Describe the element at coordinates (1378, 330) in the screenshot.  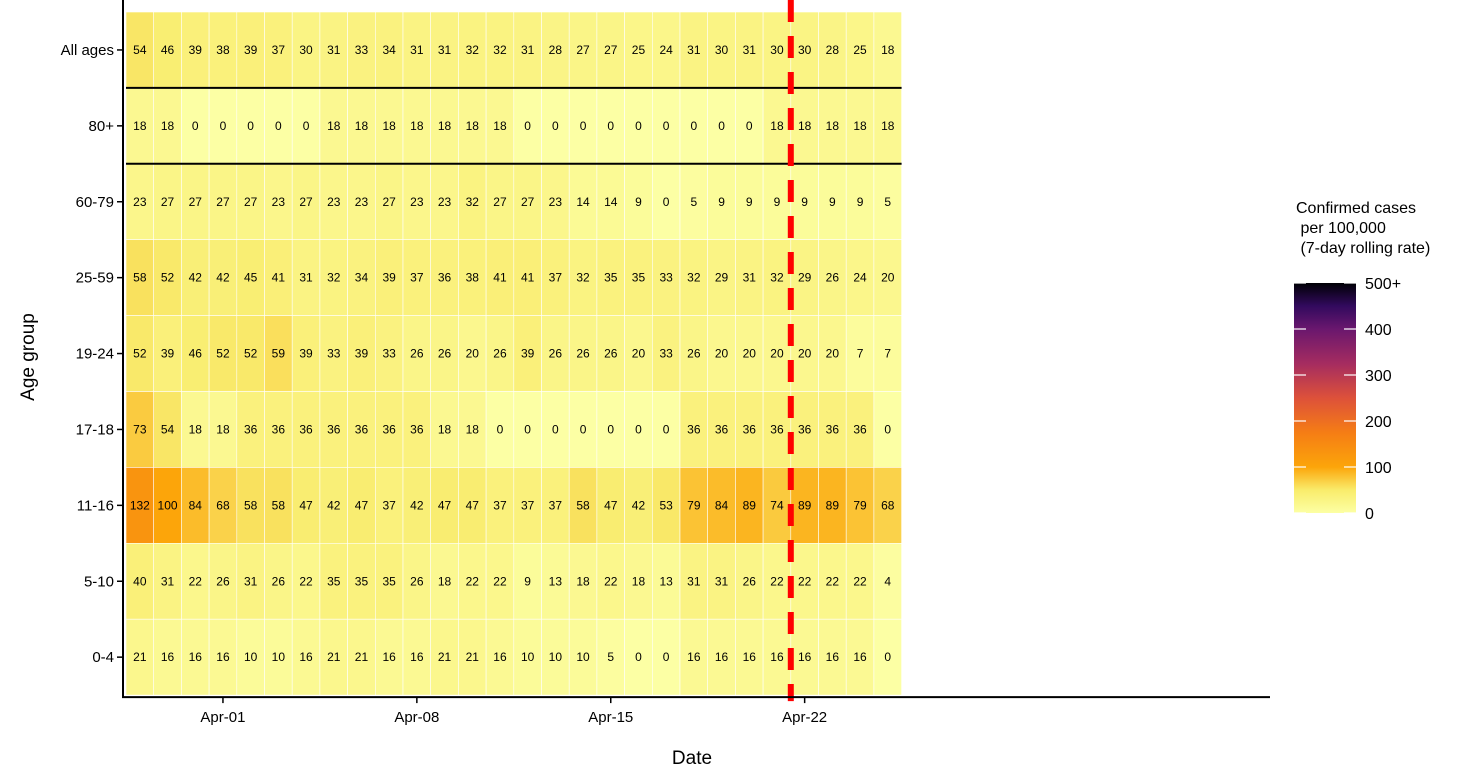
I see `legend-tick-label: 400` at that location.